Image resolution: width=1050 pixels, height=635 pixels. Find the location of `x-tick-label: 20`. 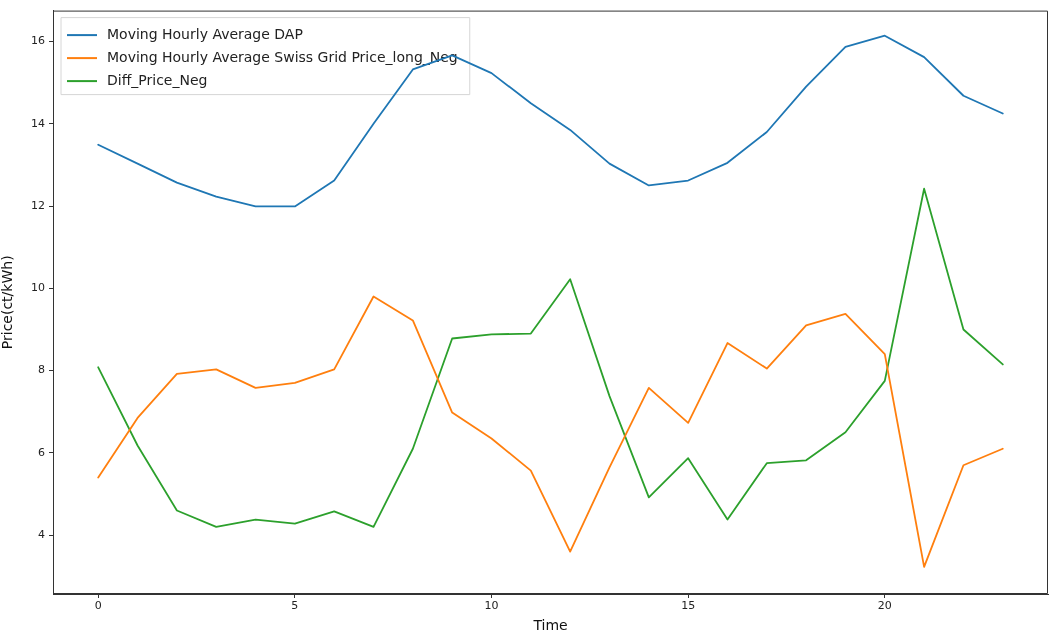

x-tick-label: 20 is located at coordinates (884, 606).